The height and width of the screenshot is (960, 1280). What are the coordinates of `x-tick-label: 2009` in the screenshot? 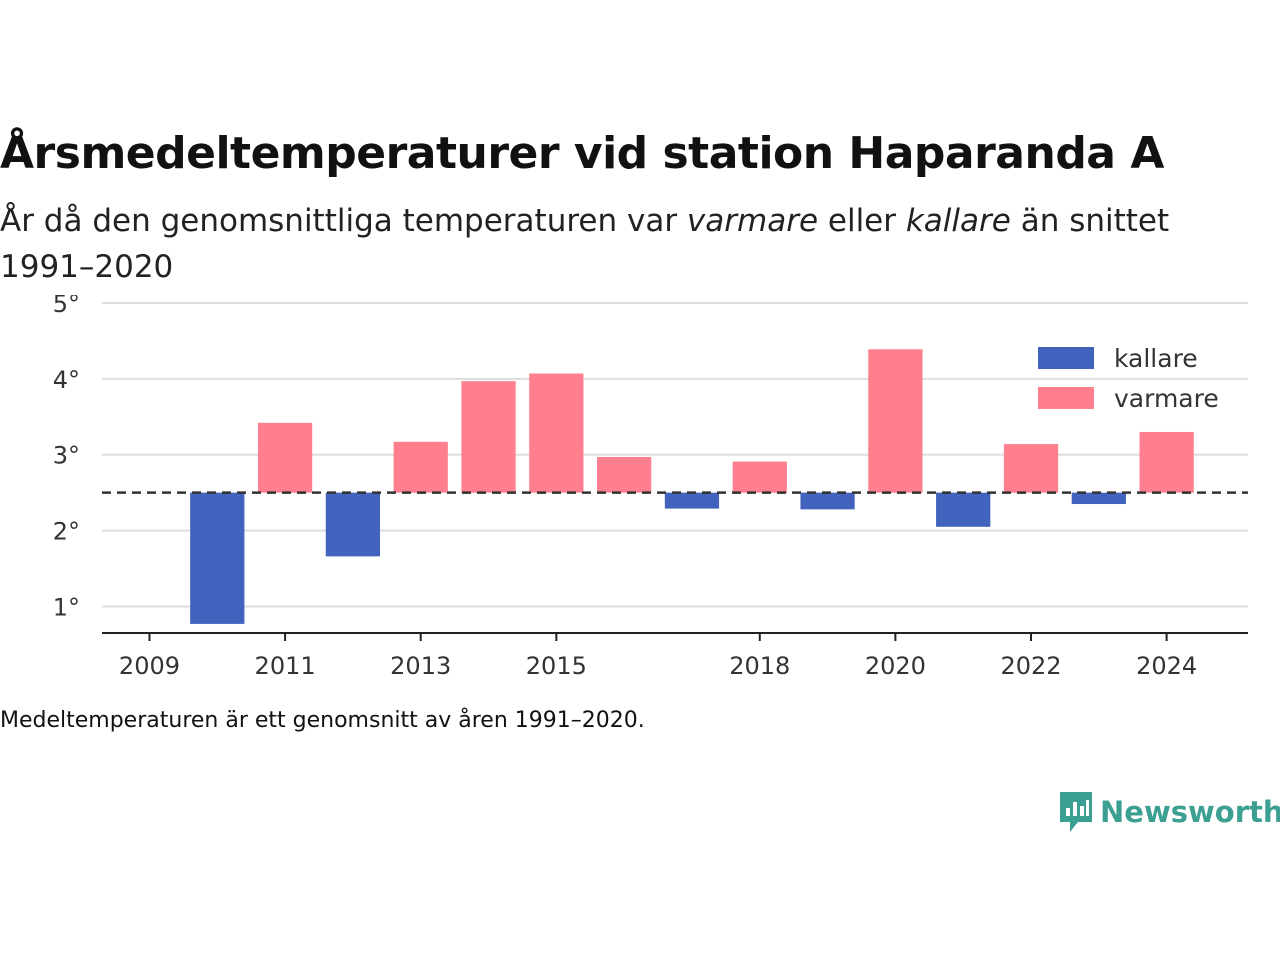 It's located at (149, 666).